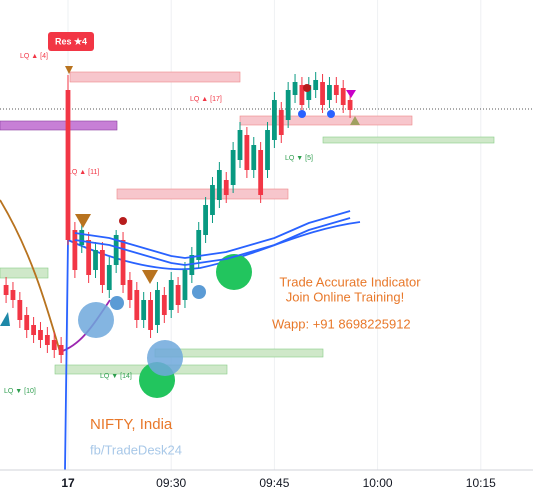  I want to click on x-axis, so click(266, 486).